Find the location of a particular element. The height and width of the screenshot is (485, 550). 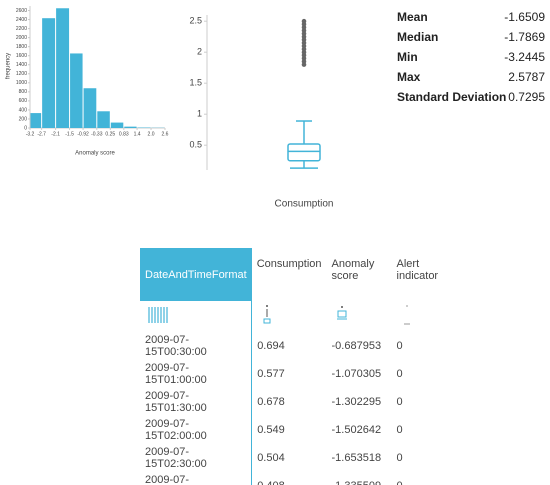

table-row: 2009-07-15T02:00:00 0.549 -1.502642 0 is located at coordinates (293, 430).